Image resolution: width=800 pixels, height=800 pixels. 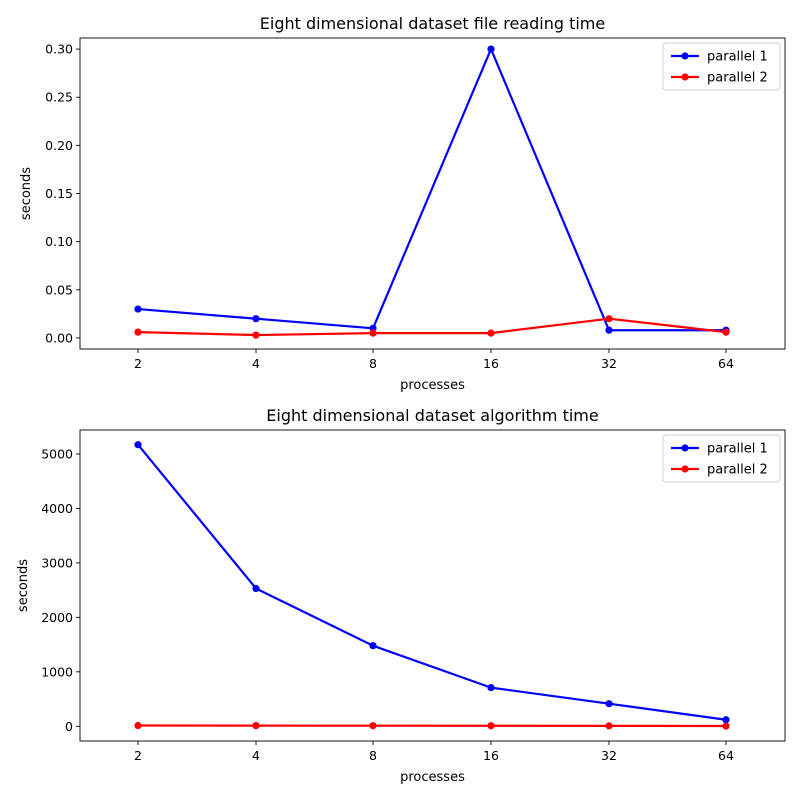 What do you see at coordinates (59, 289) in the screenshot?
I see `y-tick-label: 0.05` at bounding box center [59, 289].